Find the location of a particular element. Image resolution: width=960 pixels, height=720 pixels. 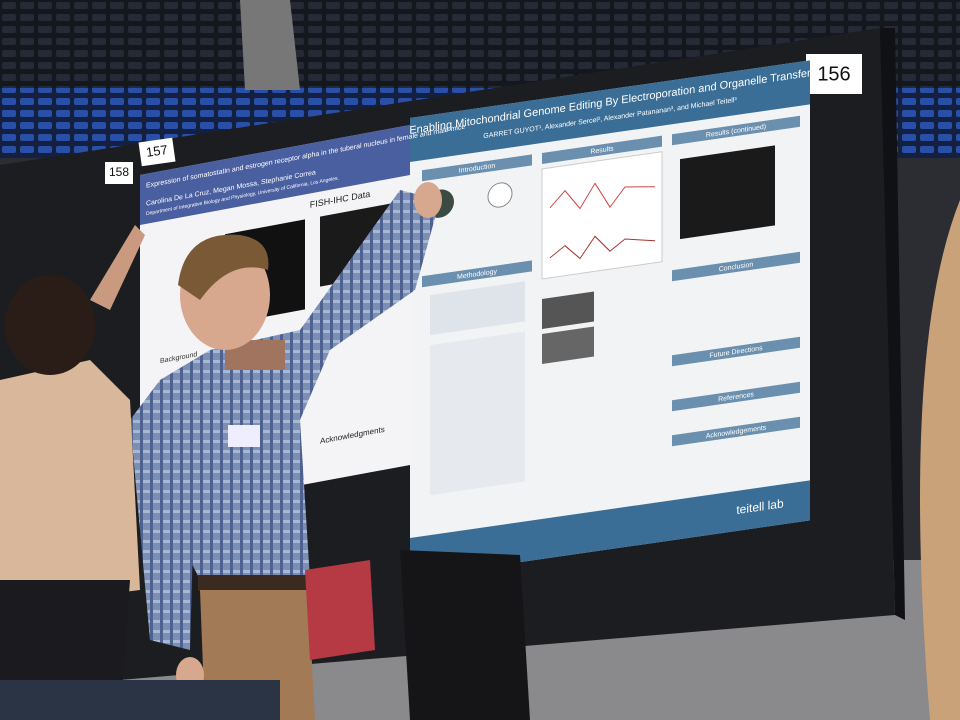

board-number: 156 is located at coordinates (833, 74).